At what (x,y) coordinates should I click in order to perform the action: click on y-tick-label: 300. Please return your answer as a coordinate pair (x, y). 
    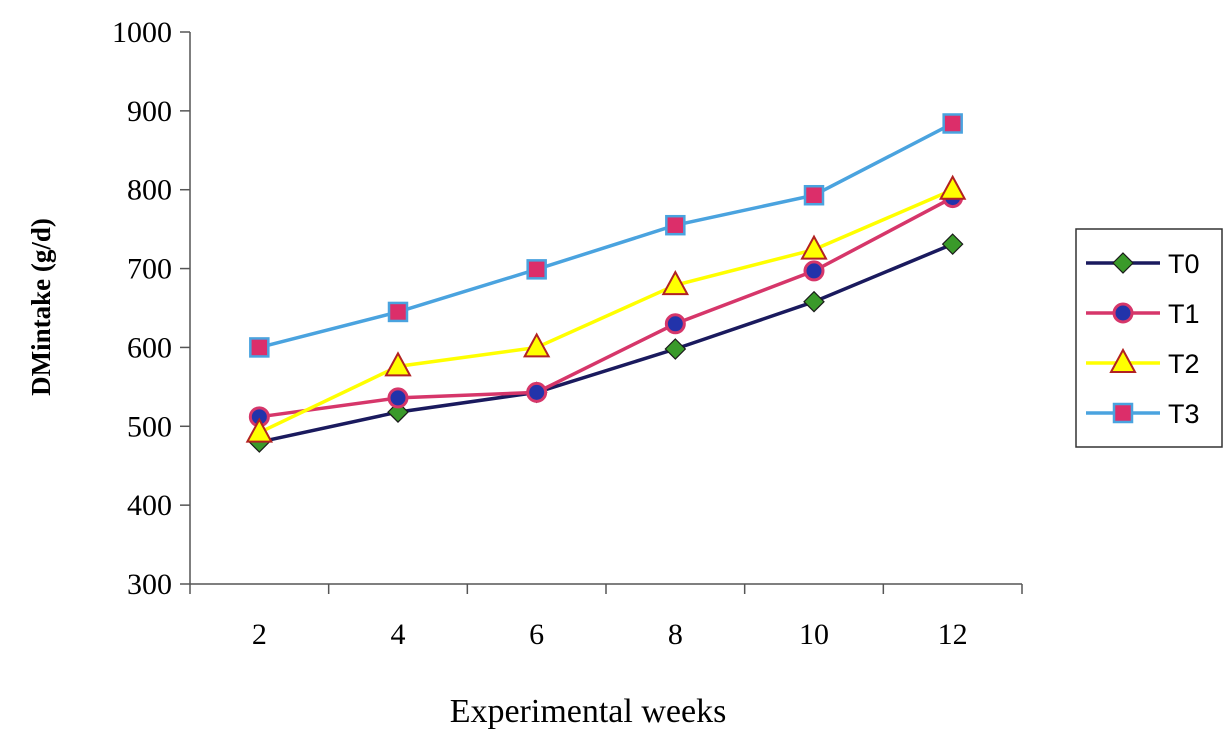
    Looking at the image, I should click on (149, 584).